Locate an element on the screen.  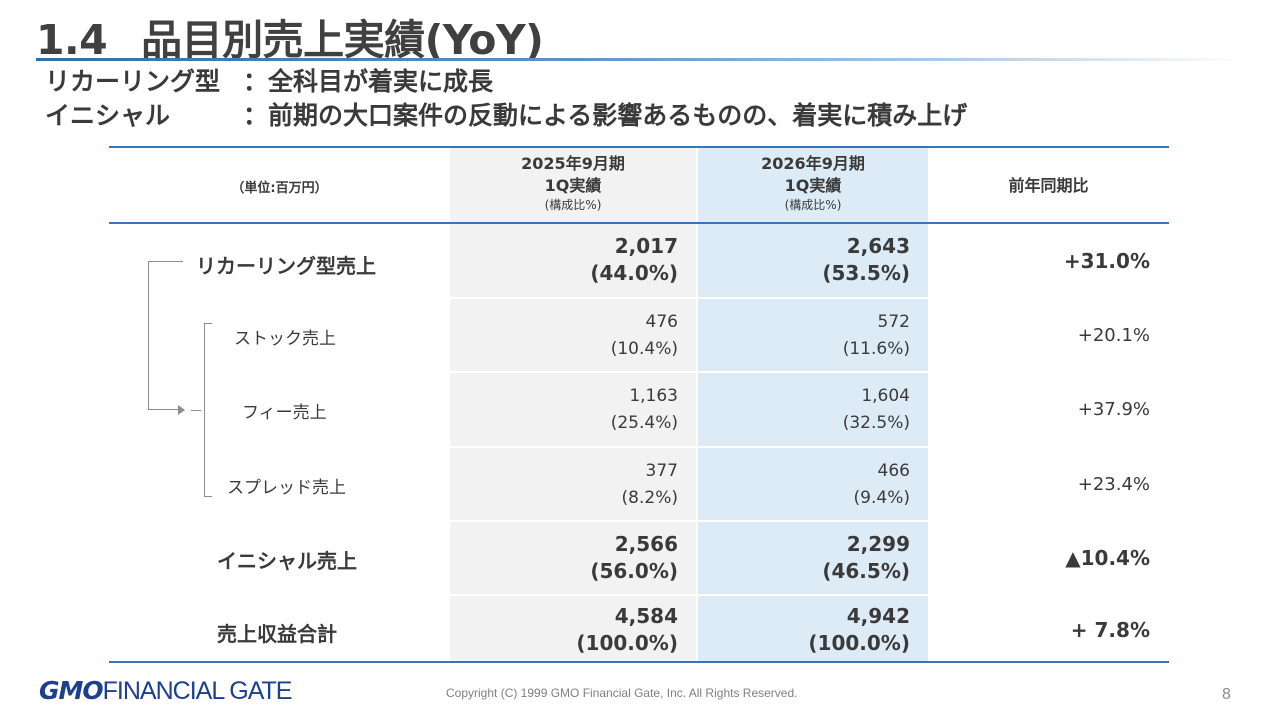
subtitle-recurring: リカーリング型 ：全科目が着実に成長 is located at coordinates (269, 80).